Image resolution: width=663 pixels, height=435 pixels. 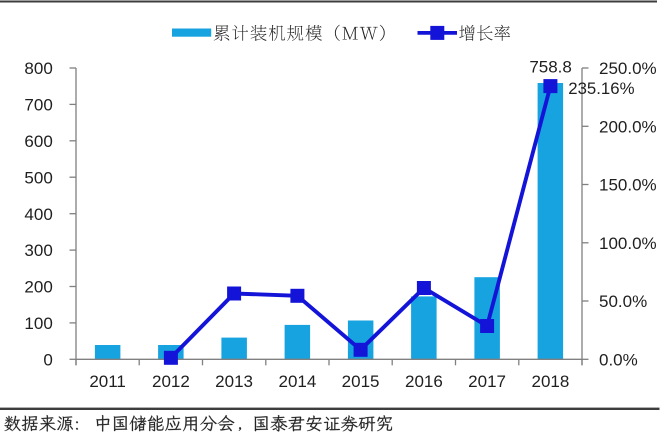 What do you see at coordinates (618, 359) in the screenshot?
I see `svg-text: 0.0%` at bounding box center [618, 359].